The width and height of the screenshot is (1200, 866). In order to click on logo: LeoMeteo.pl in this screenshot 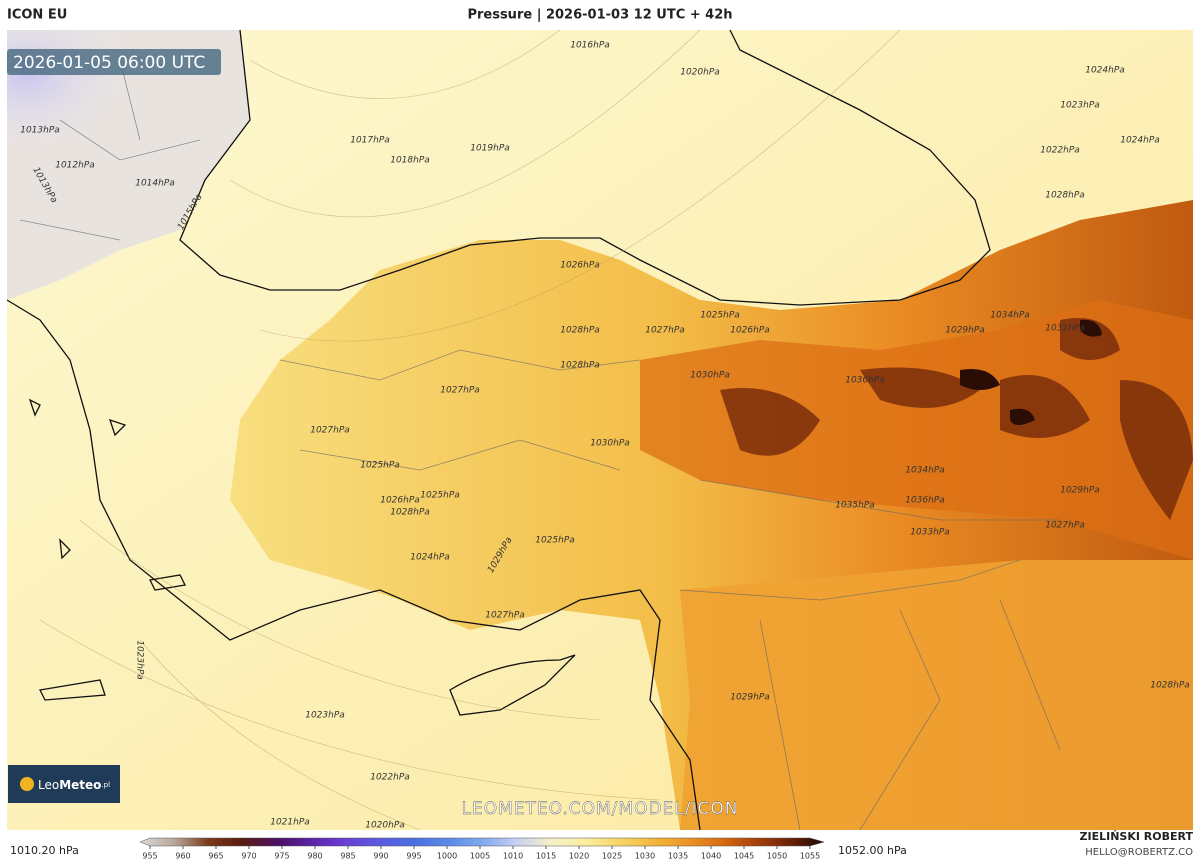, I will do `click(74, 785)`.